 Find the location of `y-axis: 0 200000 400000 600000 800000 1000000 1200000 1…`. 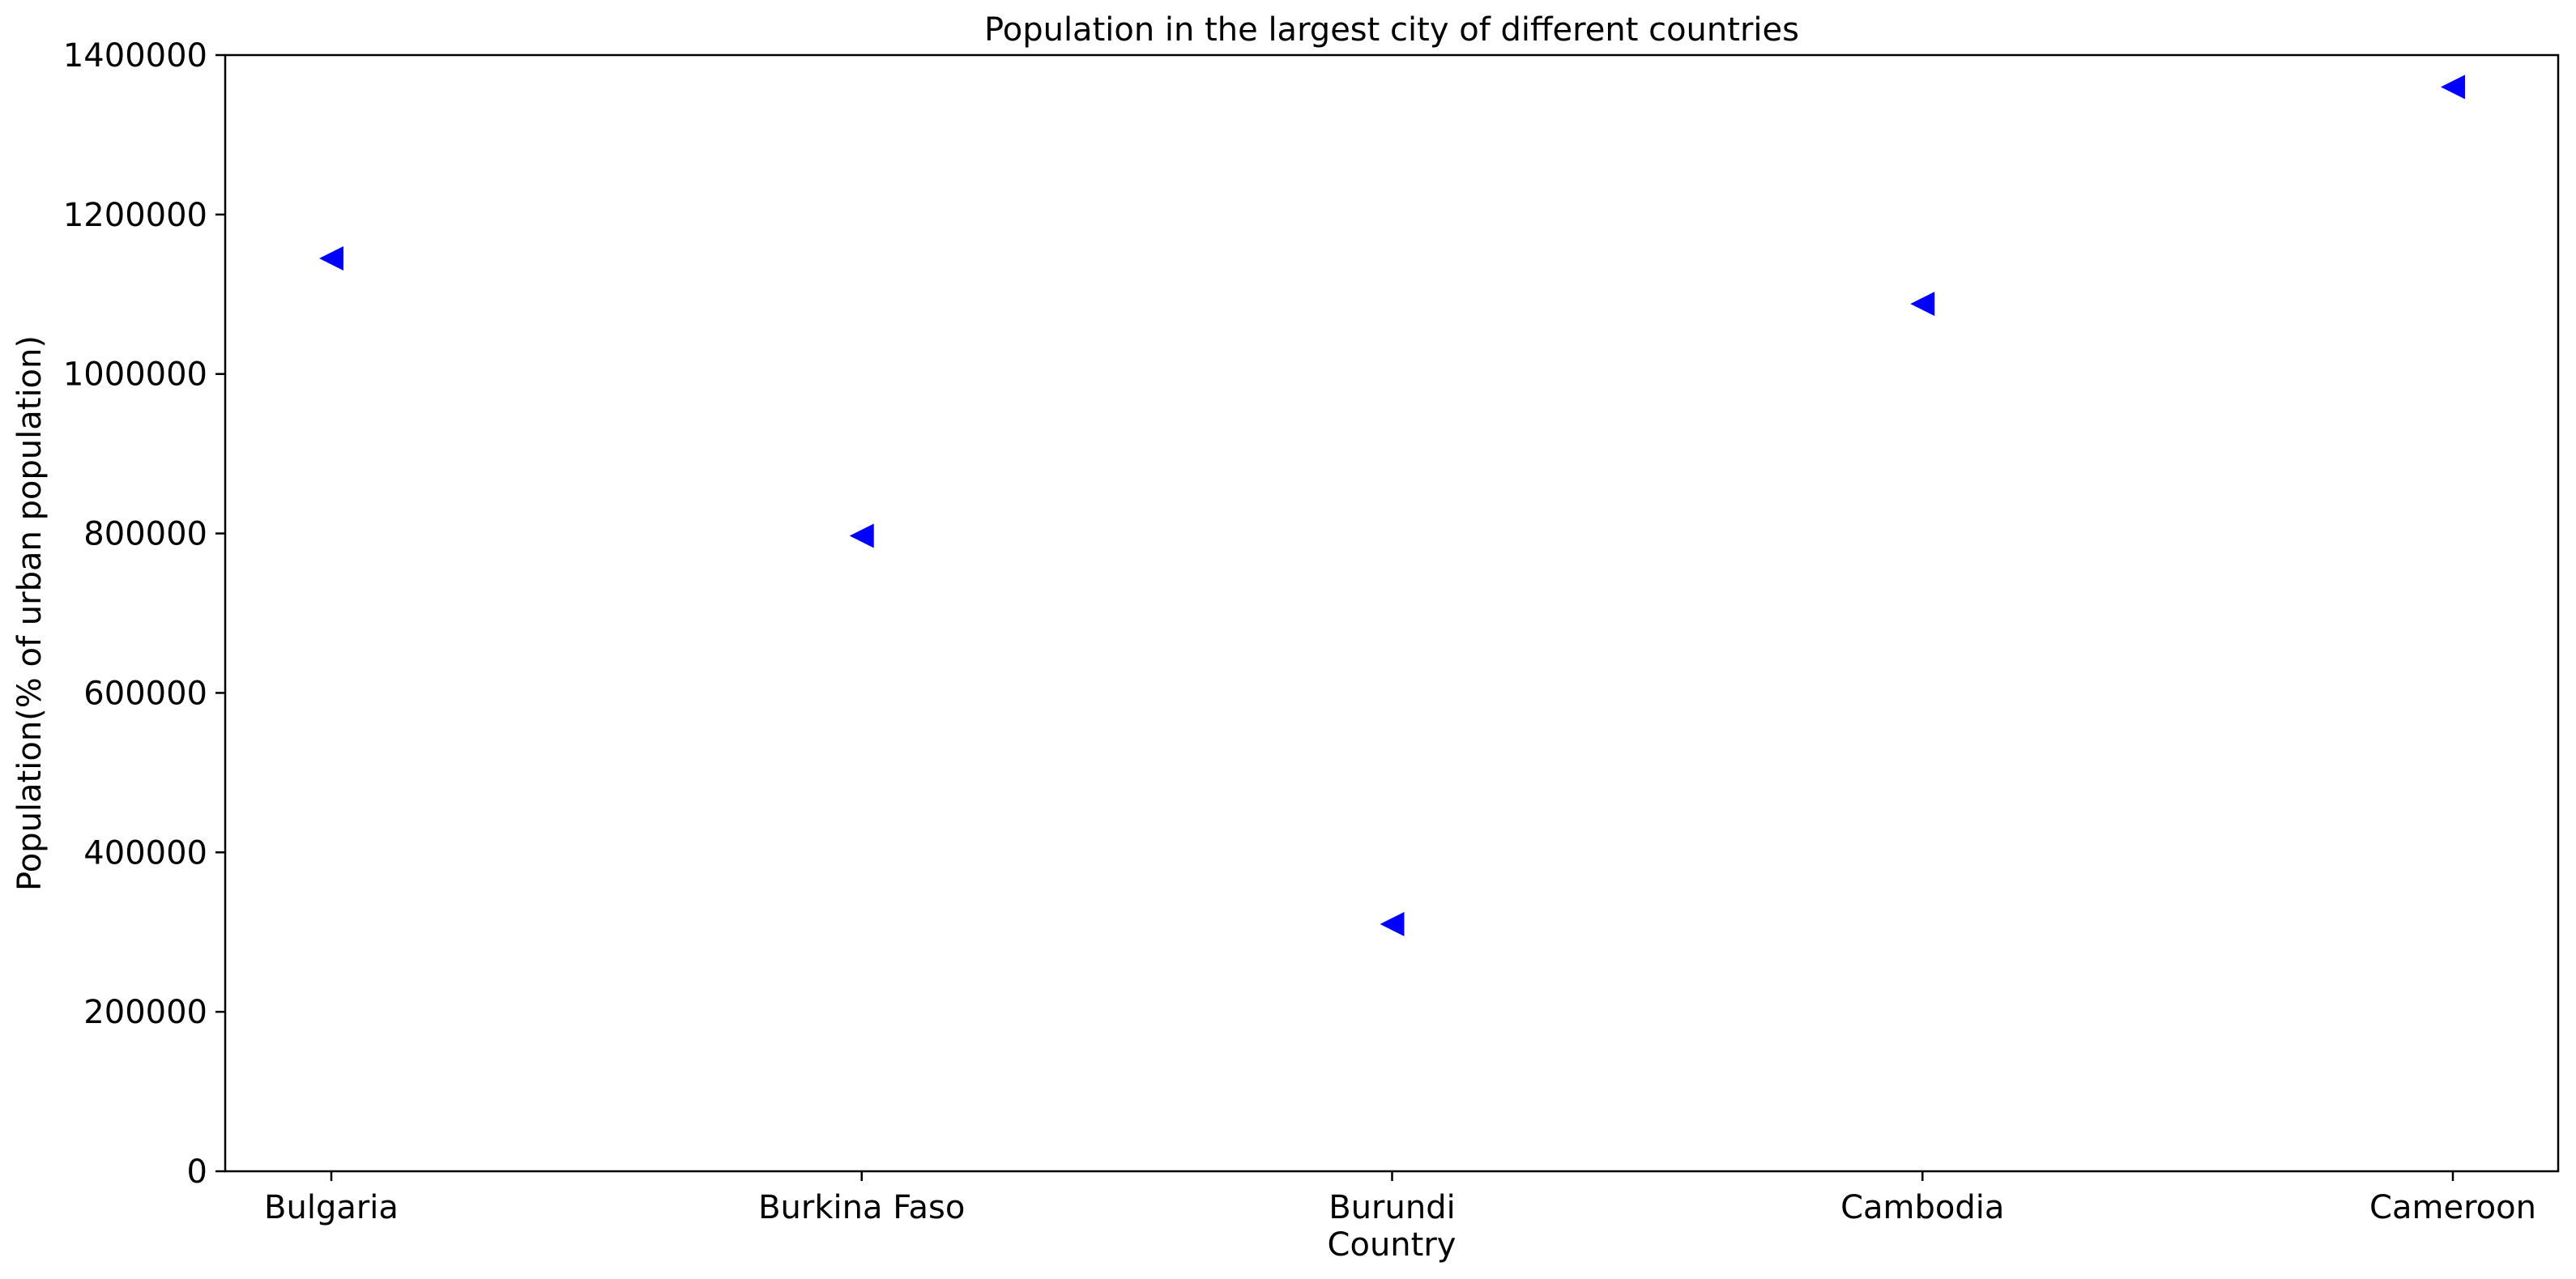

y-axis: 0 200000 400000 600000 800000 1000000 1200000 1… is located at coordinates (144, 614).